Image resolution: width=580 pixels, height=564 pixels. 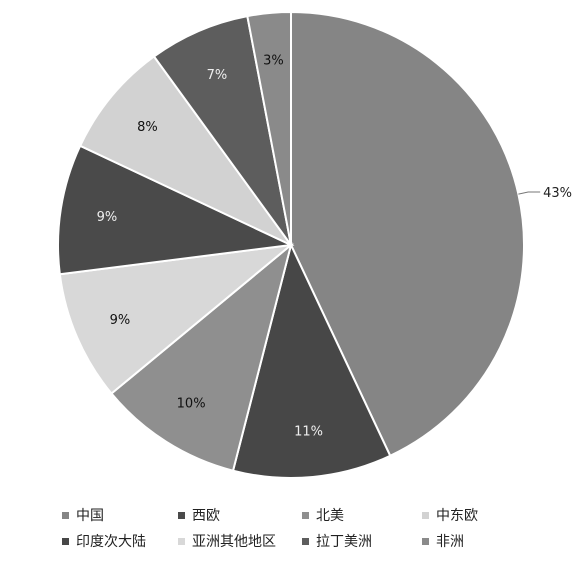 I want to click on legend-item-7: 非洲, so click(x=443, y=541).